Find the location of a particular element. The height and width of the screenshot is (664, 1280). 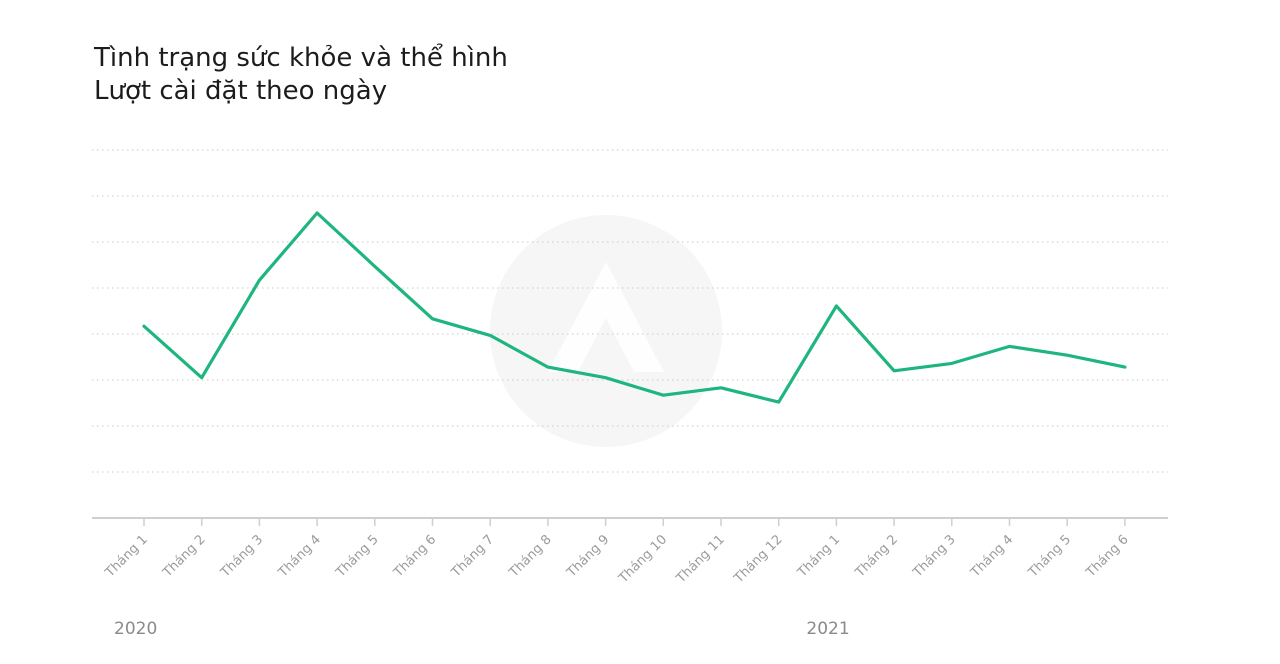

x-tick-label: Tháng 11 is located at coordinates (700, 559).